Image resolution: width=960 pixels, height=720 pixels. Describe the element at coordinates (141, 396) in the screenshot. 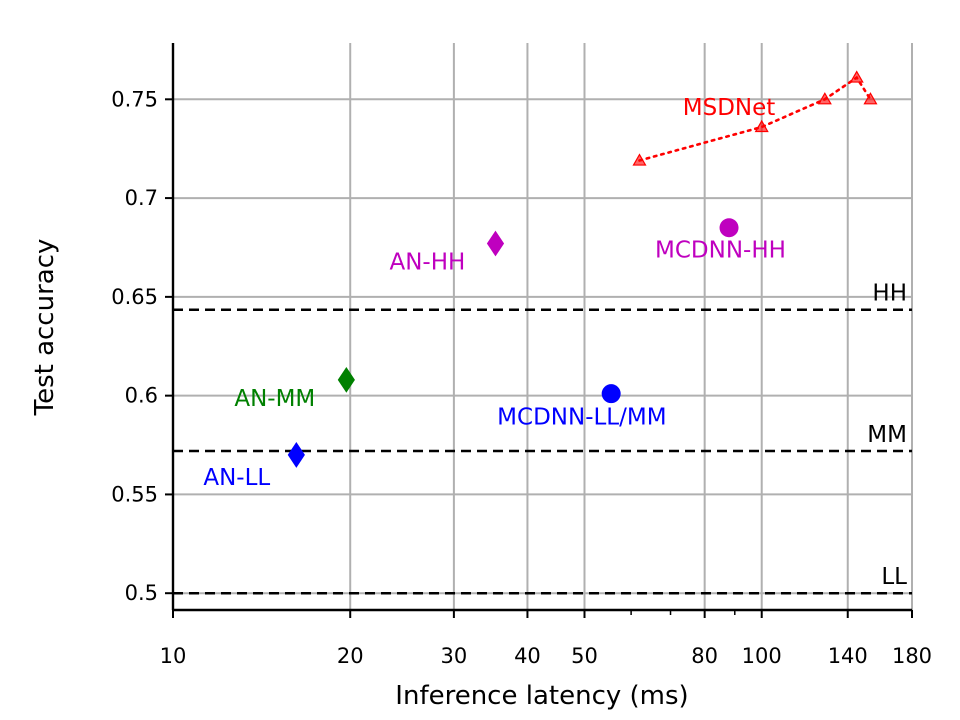

I see `y-tick-label: 0.6` at that location.